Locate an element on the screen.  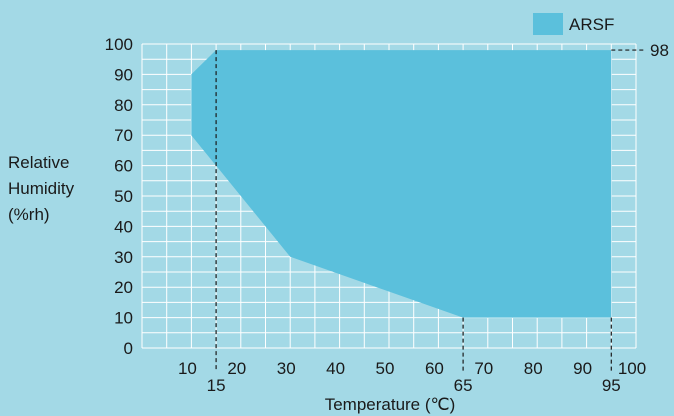
marker-label-x-15: 15 is located at coordinates (216, 385).